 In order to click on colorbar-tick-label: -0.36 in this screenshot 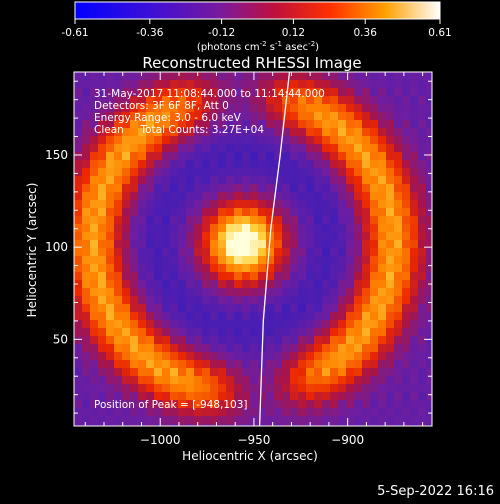, I will do `click(149, 33)`.